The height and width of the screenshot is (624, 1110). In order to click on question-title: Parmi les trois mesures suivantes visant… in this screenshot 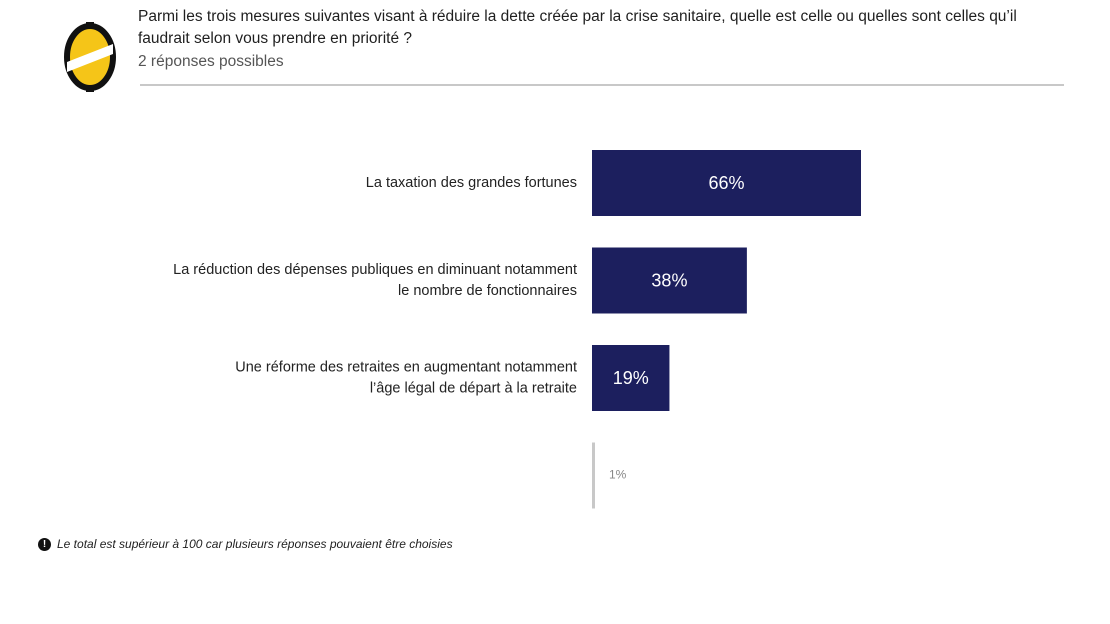, I will do `click(577, 27)`.